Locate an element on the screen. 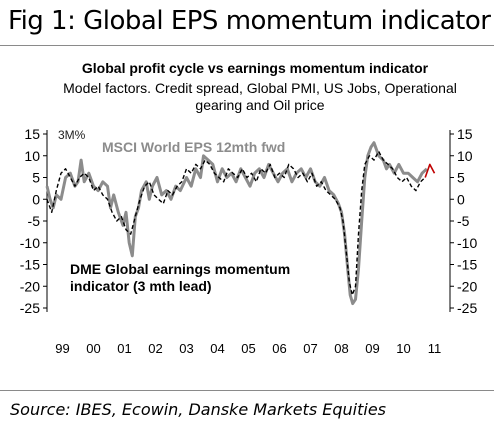 The image size is (494, 422). x-tick-label: 06 is located at coordinates (279, 348).